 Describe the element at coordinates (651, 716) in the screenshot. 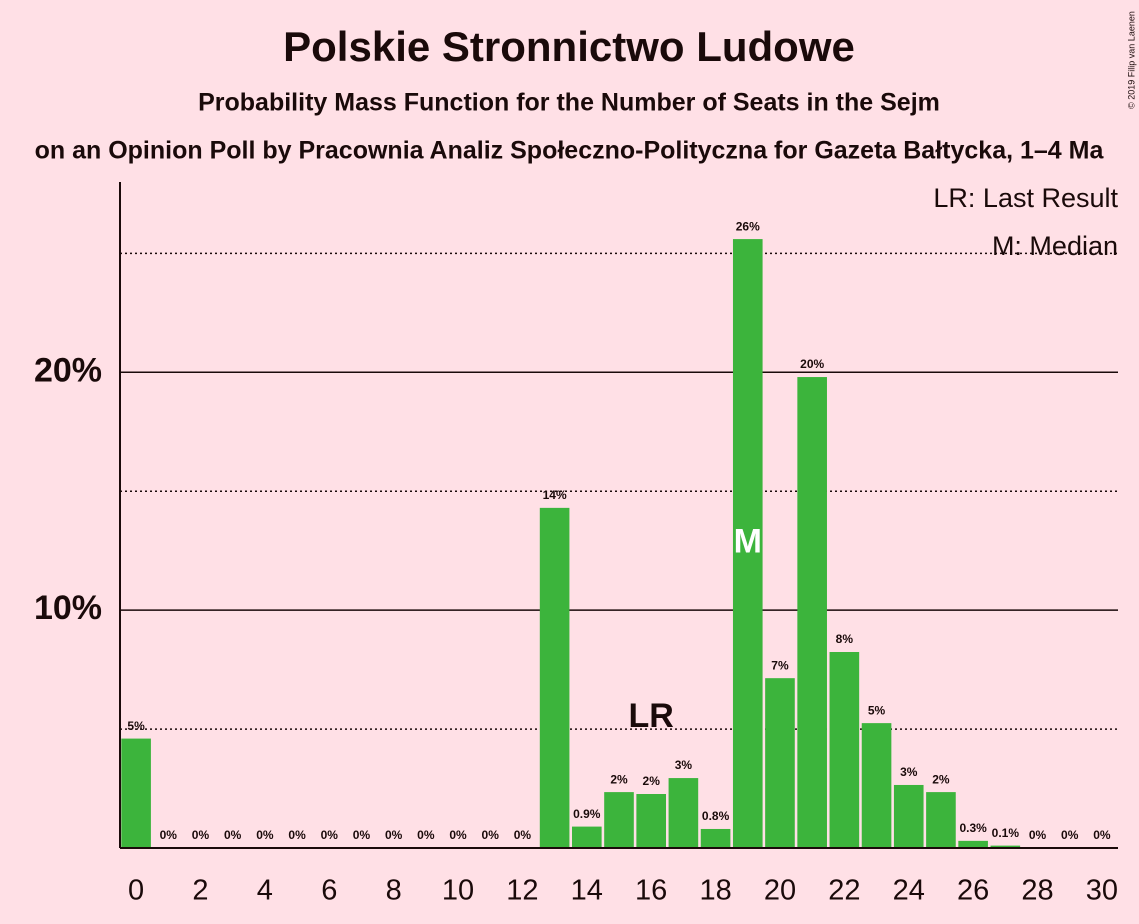

I see `annotation: LR` at that location.